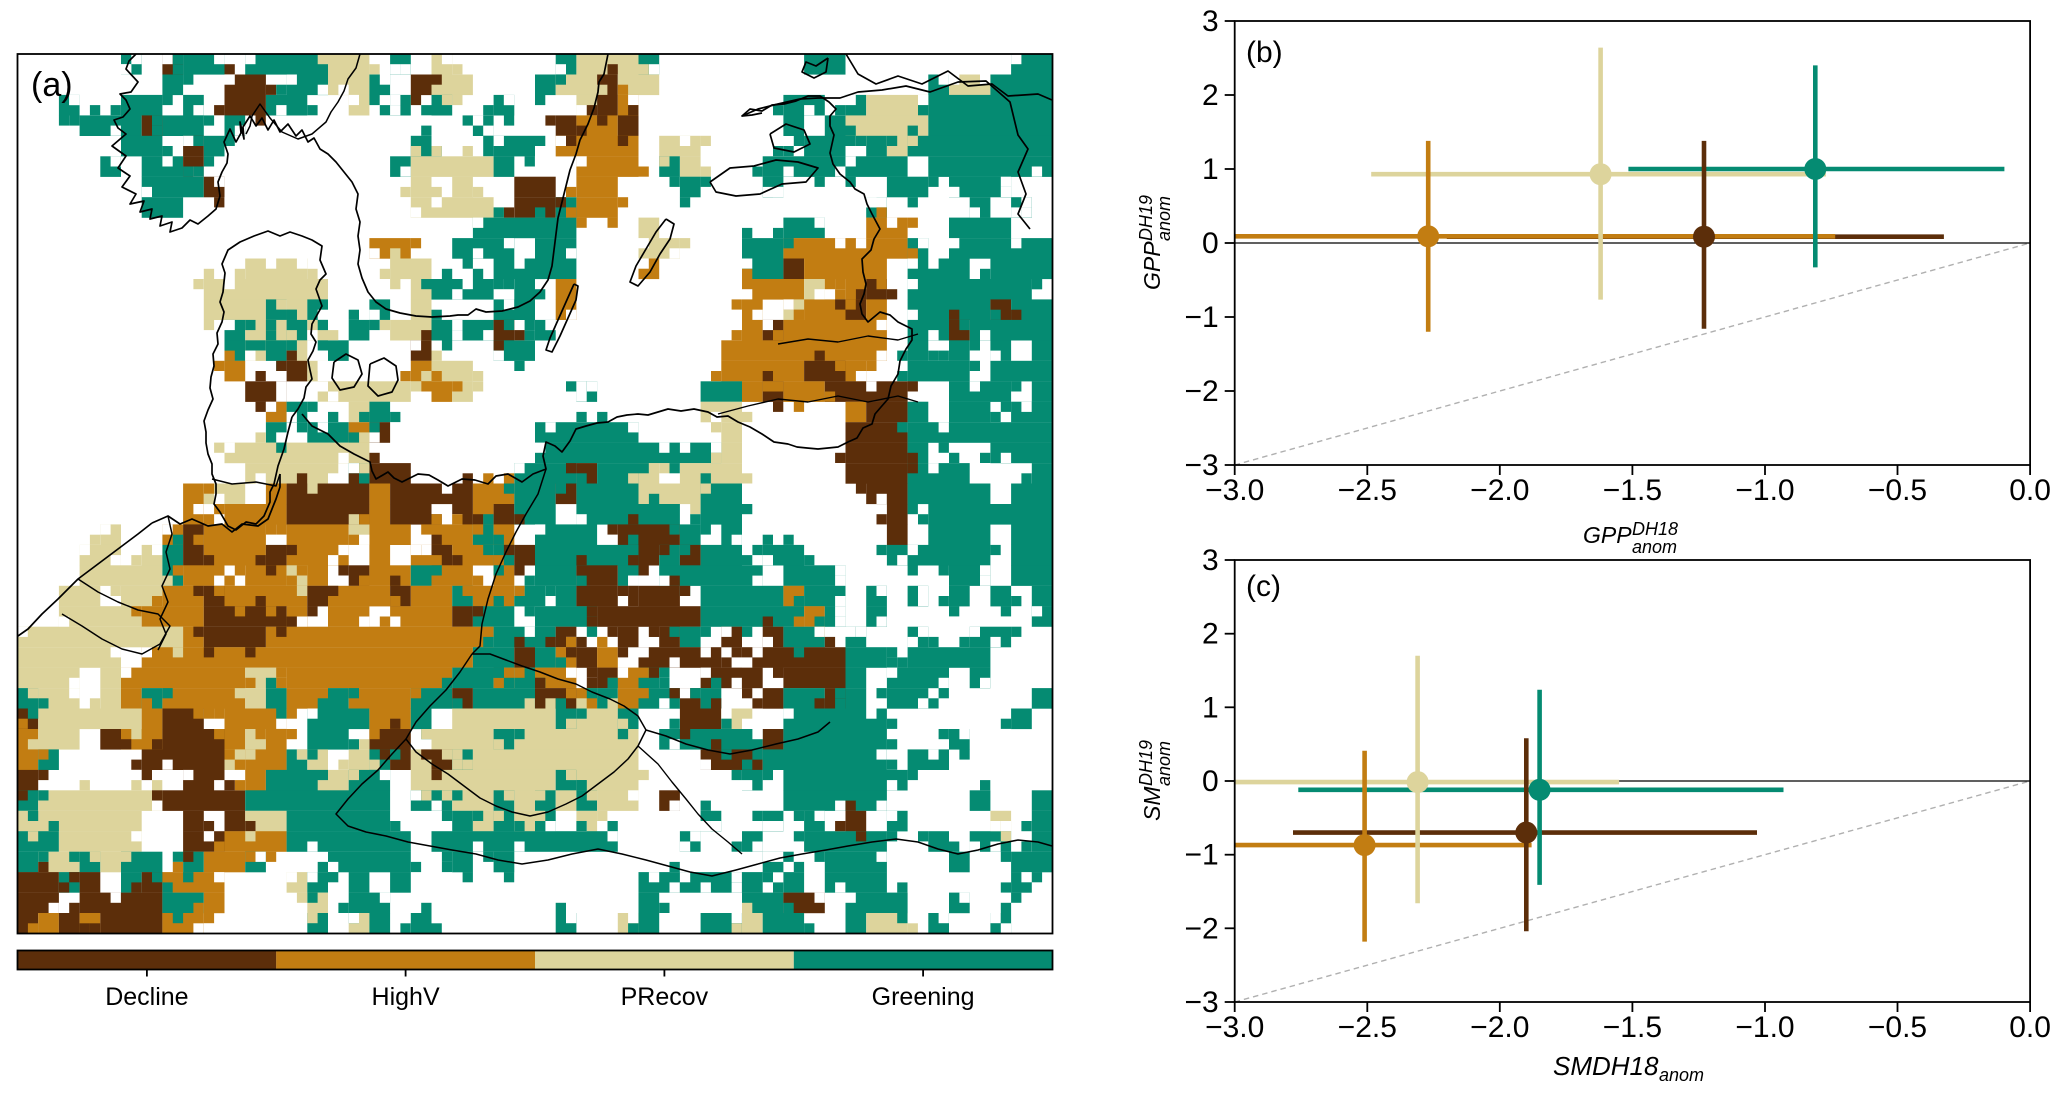 This screenshot has height=1096, width=2067. What do you see at coordinates (1606, 1066) in the screenshot?
I see `svg-text: SMDH18` at bounding box center [1606, 1066].